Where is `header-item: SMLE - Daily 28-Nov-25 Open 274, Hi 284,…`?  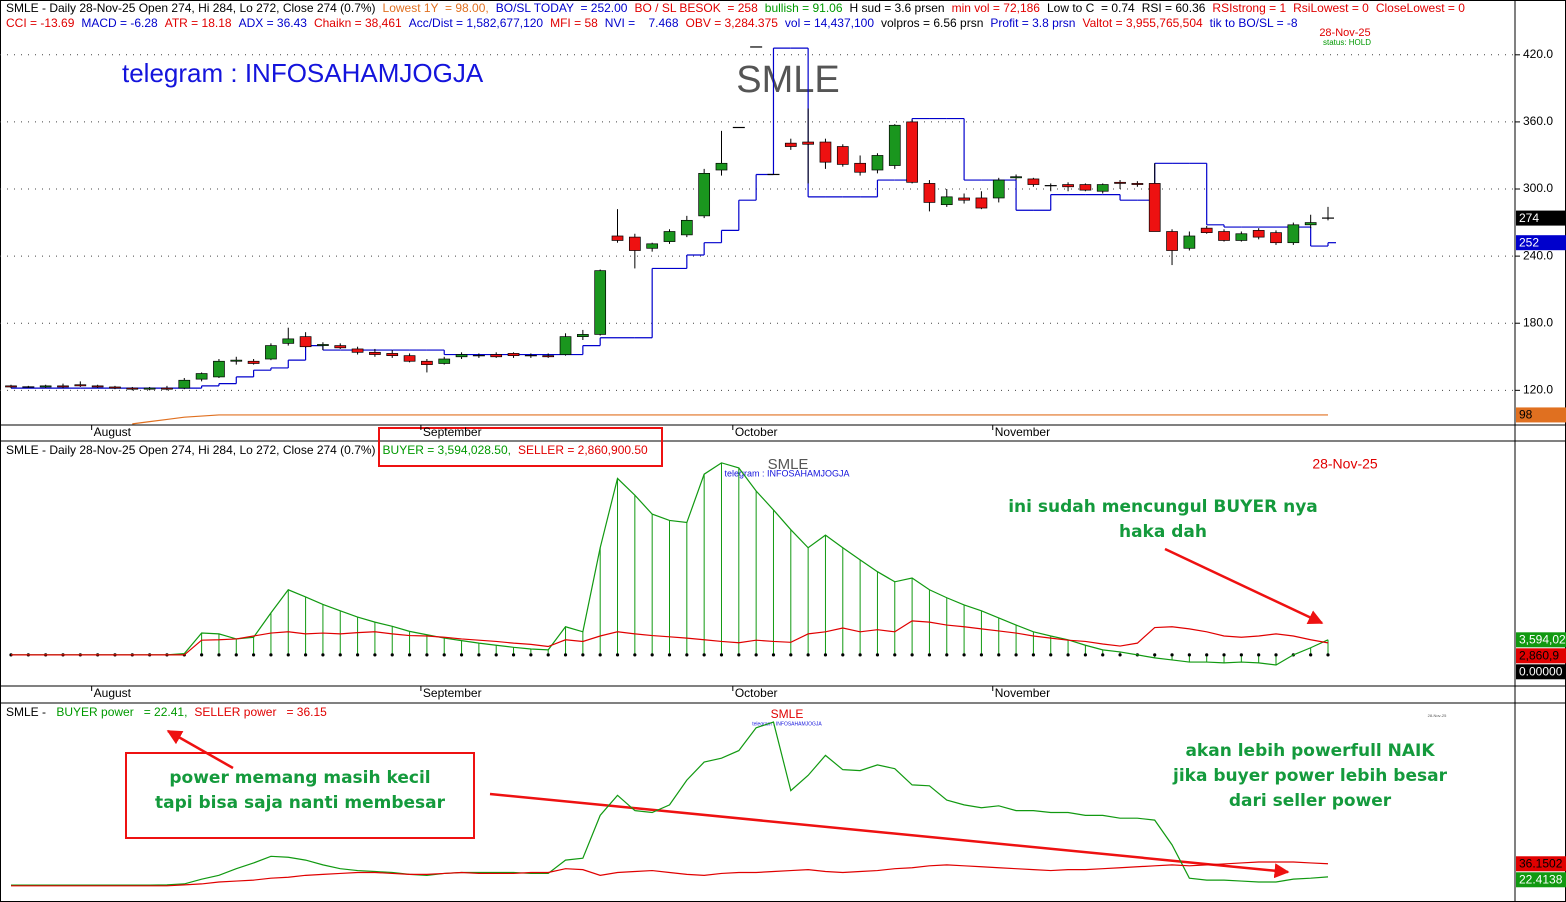
header-item: SMLE - Daily 28-Nov-25 Open 274, Hi 284,… is located at coordinates (191, 450).